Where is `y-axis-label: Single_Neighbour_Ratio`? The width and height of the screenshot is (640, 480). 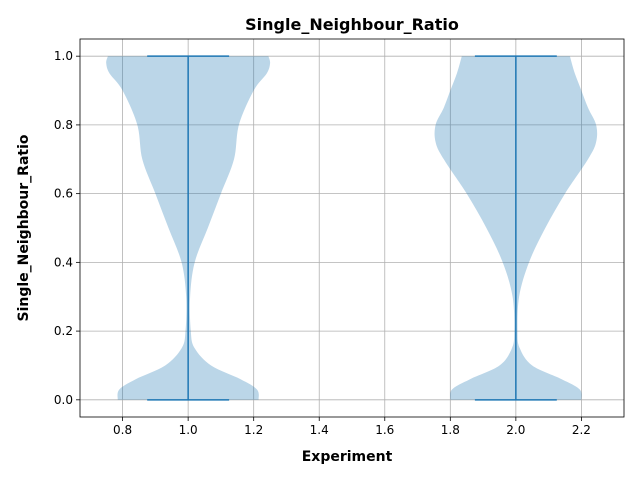
y-axis-label: Single_Neighbour_Ratio is located at coordinates (24, 227).